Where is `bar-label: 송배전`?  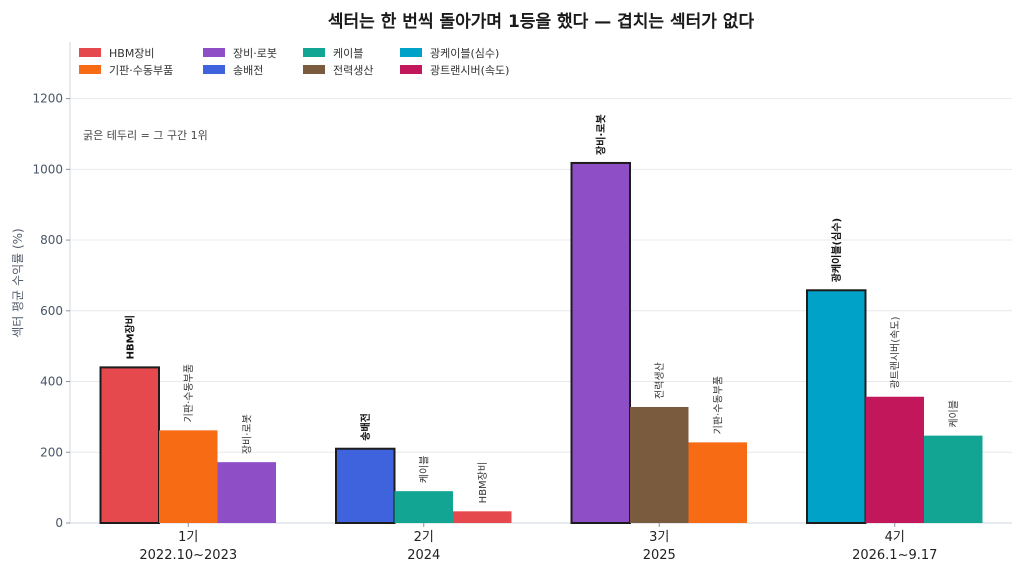 bar-label: 송배전 is located at coordinates (365, 427).